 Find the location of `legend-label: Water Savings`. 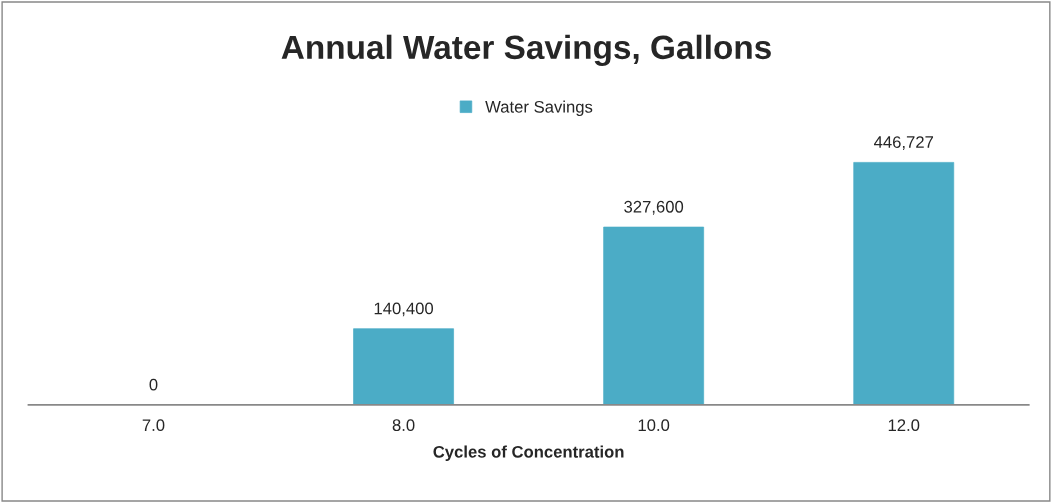

legend-label: Water Savings is located at coordinates (539, 108).